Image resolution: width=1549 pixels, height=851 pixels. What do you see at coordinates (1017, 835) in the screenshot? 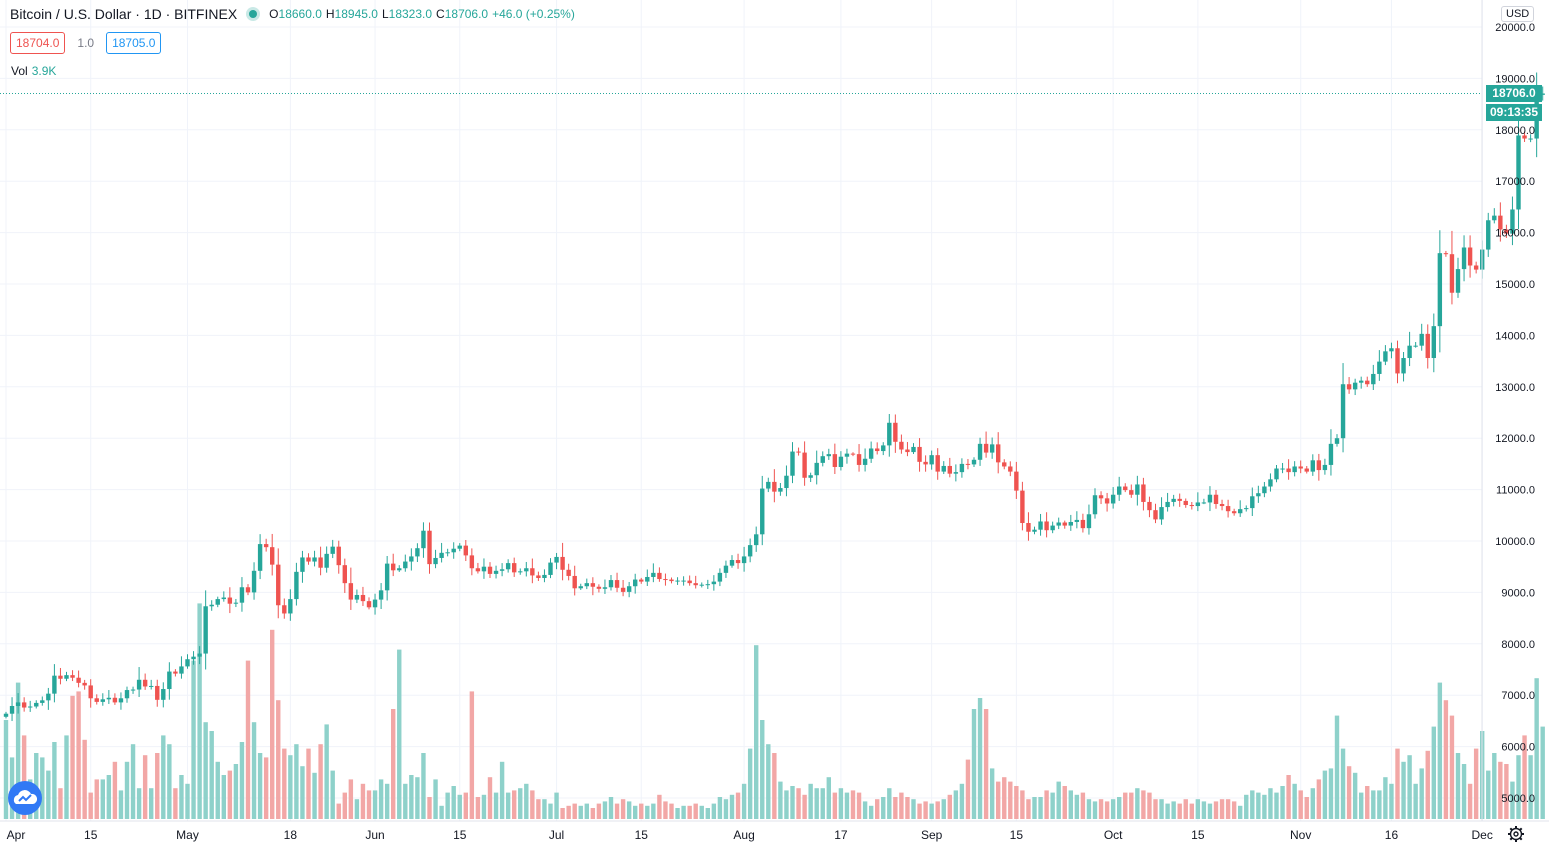
I see `time-tick-label: 15` at bounding box center [1017, 835].